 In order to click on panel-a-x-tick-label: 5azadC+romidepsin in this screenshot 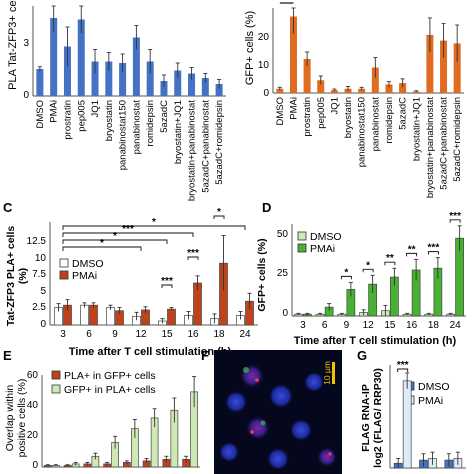, I will do `click(219, 142)`.